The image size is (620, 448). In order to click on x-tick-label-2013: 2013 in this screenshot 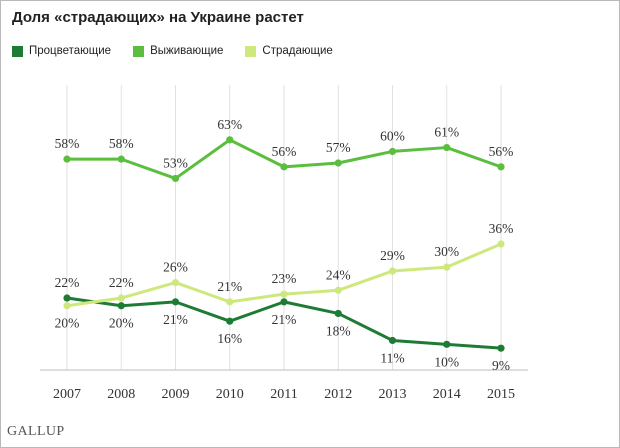, I will do `click(393, 394)`.